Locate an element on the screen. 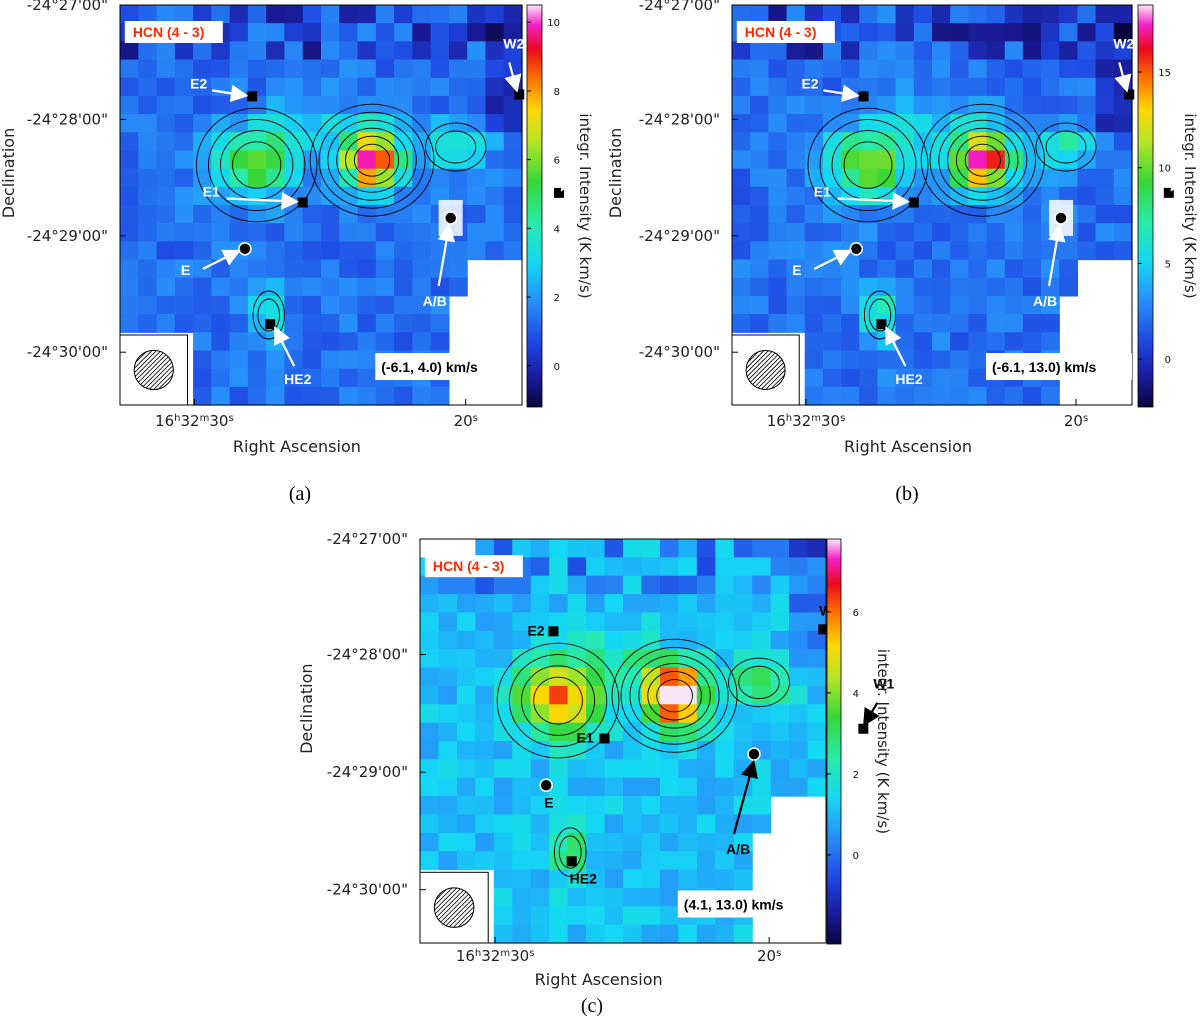 Image resolution: width=1200 pixels, height=1022 pixels. velocity-label: (4.1, 13.0) km/s is located at coordinates (734, 904).